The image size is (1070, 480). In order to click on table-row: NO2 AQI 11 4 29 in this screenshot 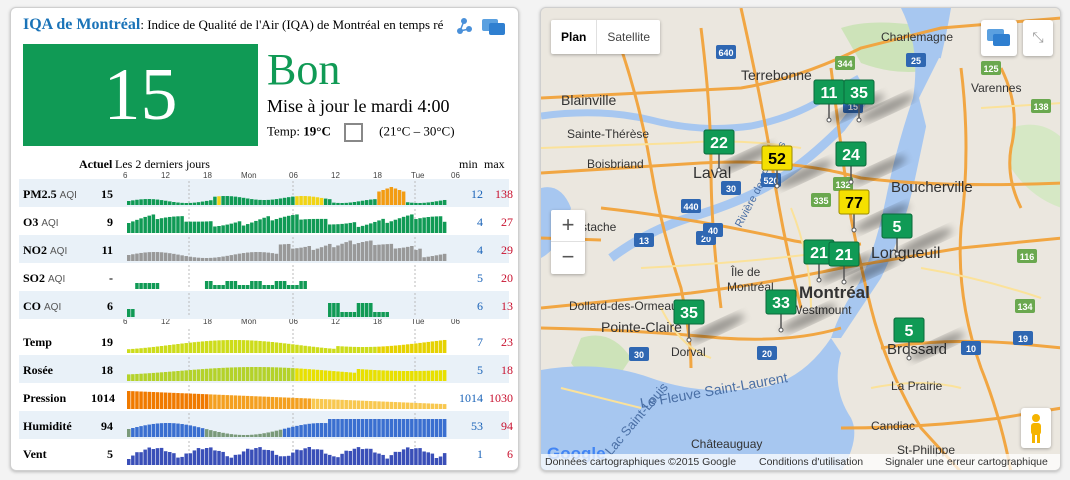, I will do `click(266, 249)`.